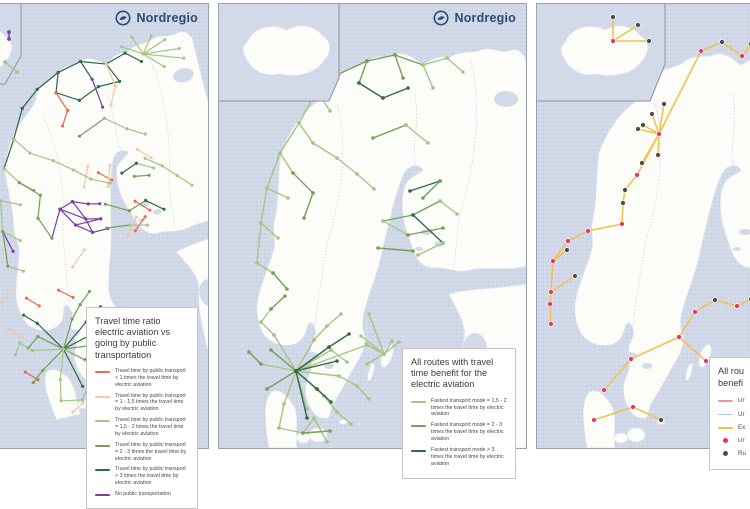 The width and height of the screenshot is (750, 509). I want to click on legend-item: No public transportation, so click(142, 494).